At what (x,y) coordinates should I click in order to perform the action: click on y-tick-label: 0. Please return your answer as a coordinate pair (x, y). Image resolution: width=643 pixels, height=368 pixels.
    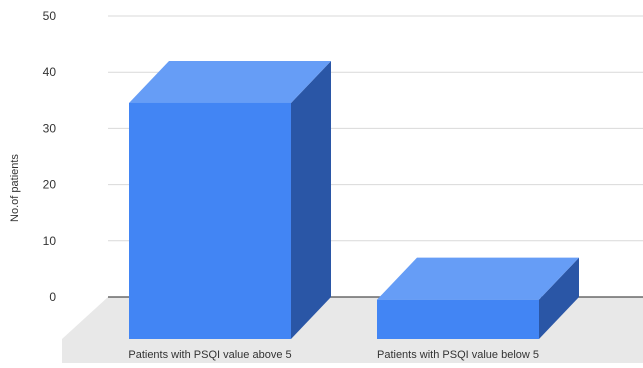
    Looking at the image, I should click on (52, 297).